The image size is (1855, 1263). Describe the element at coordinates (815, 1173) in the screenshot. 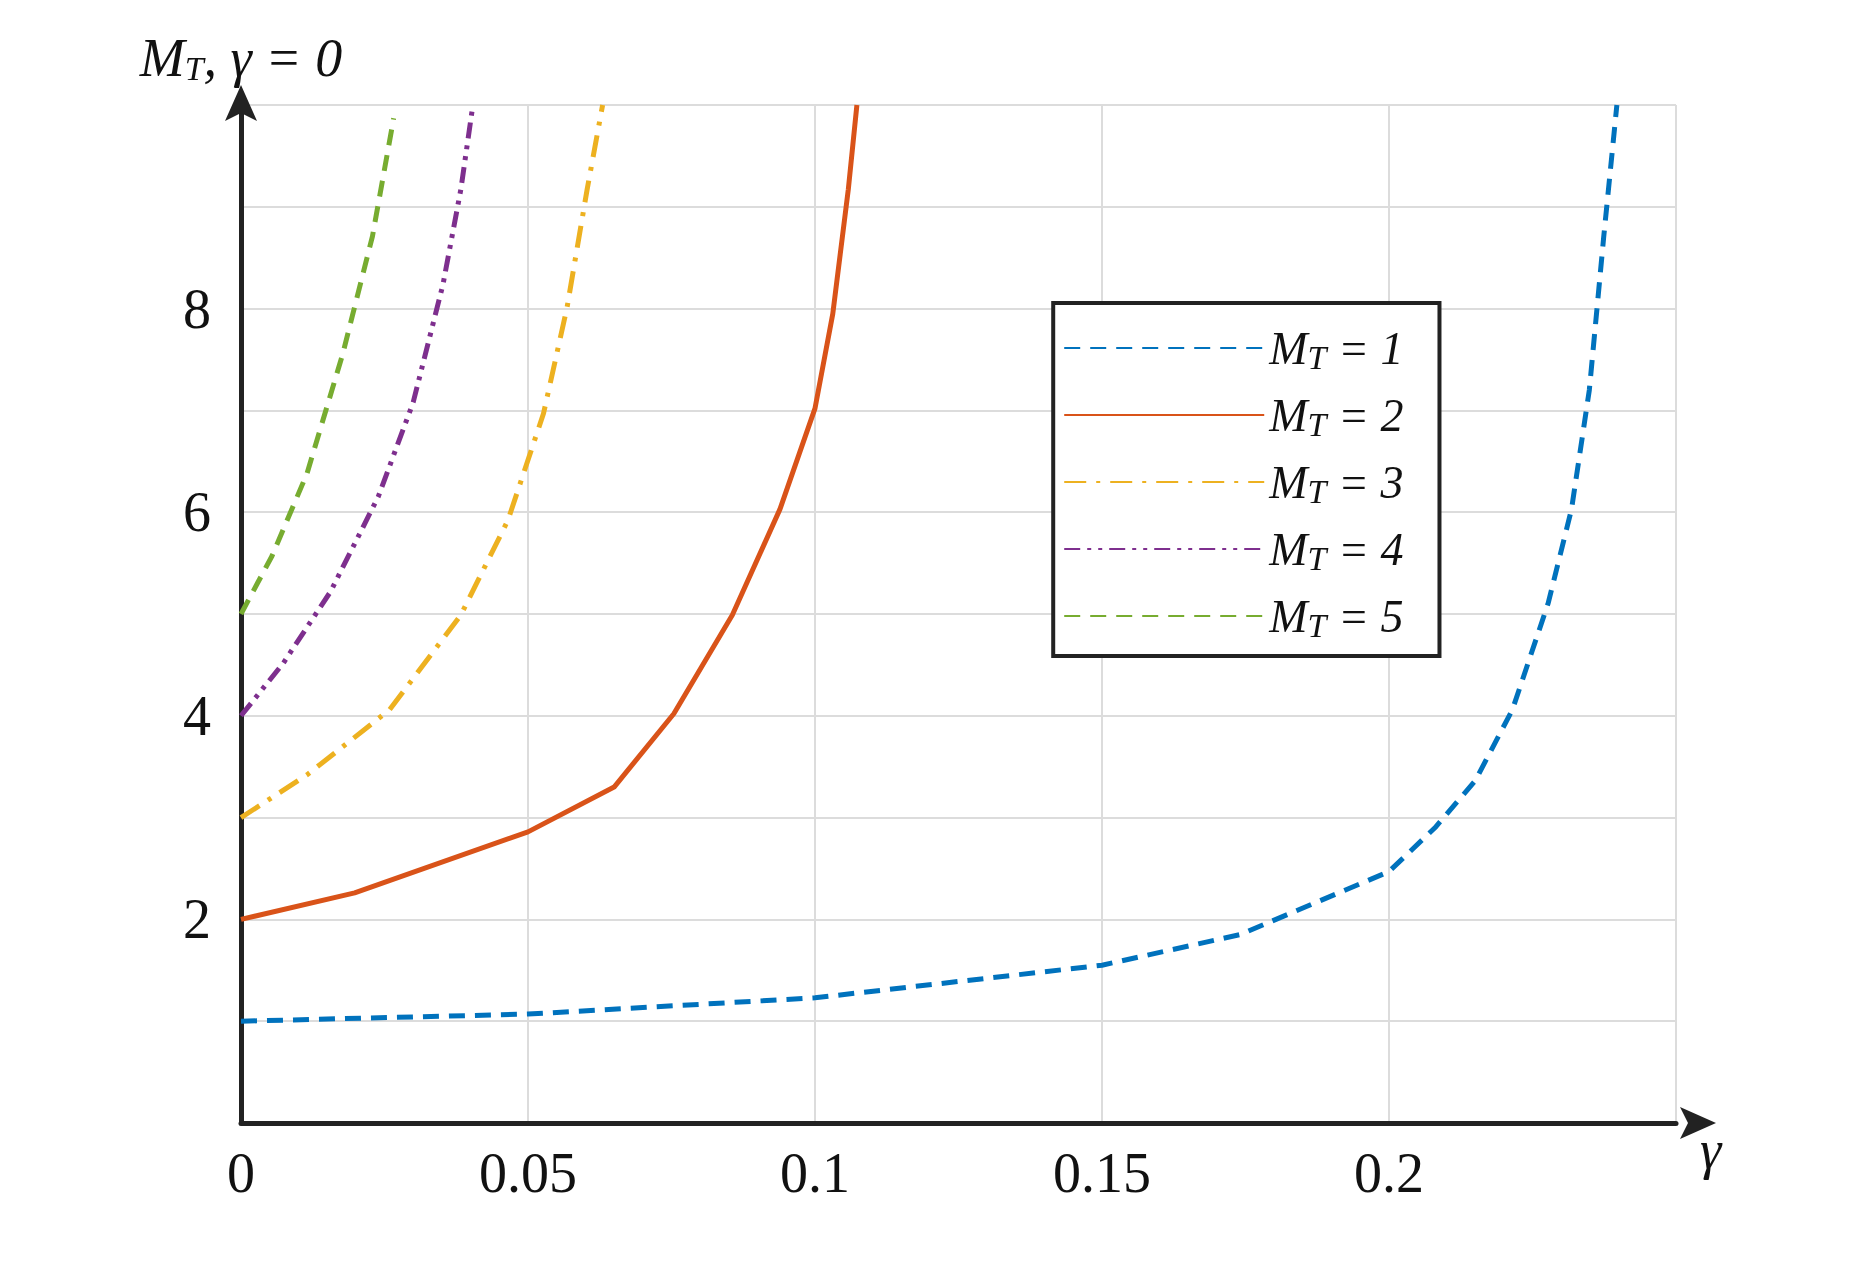

I see `x-tick-label: 0.1` at that location.